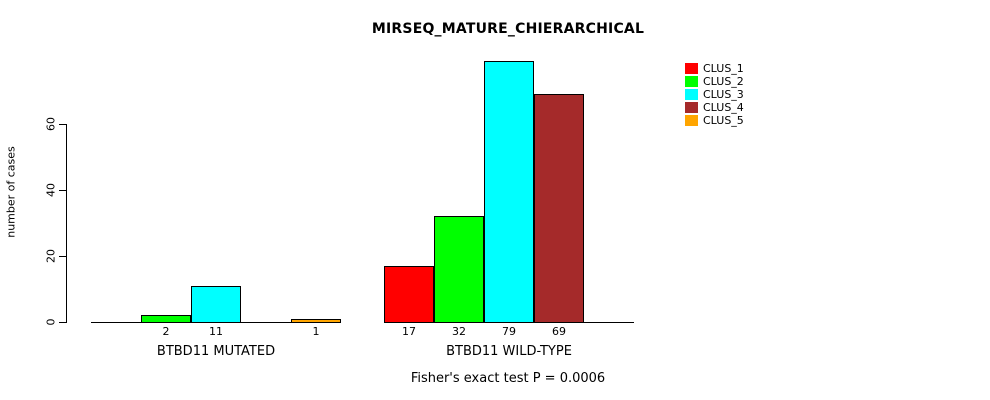 This screenshot has width=990, height=400. I want to click on y-tick-label: 60, so click(51, 124).